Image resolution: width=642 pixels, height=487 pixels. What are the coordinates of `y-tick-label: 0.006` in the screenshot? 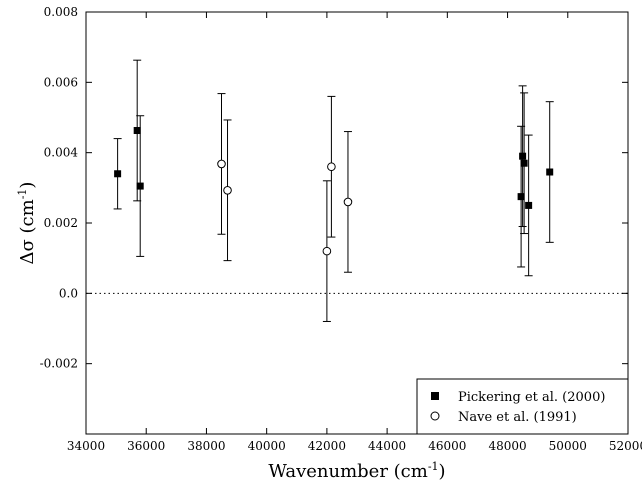 It's located at (61, 82).